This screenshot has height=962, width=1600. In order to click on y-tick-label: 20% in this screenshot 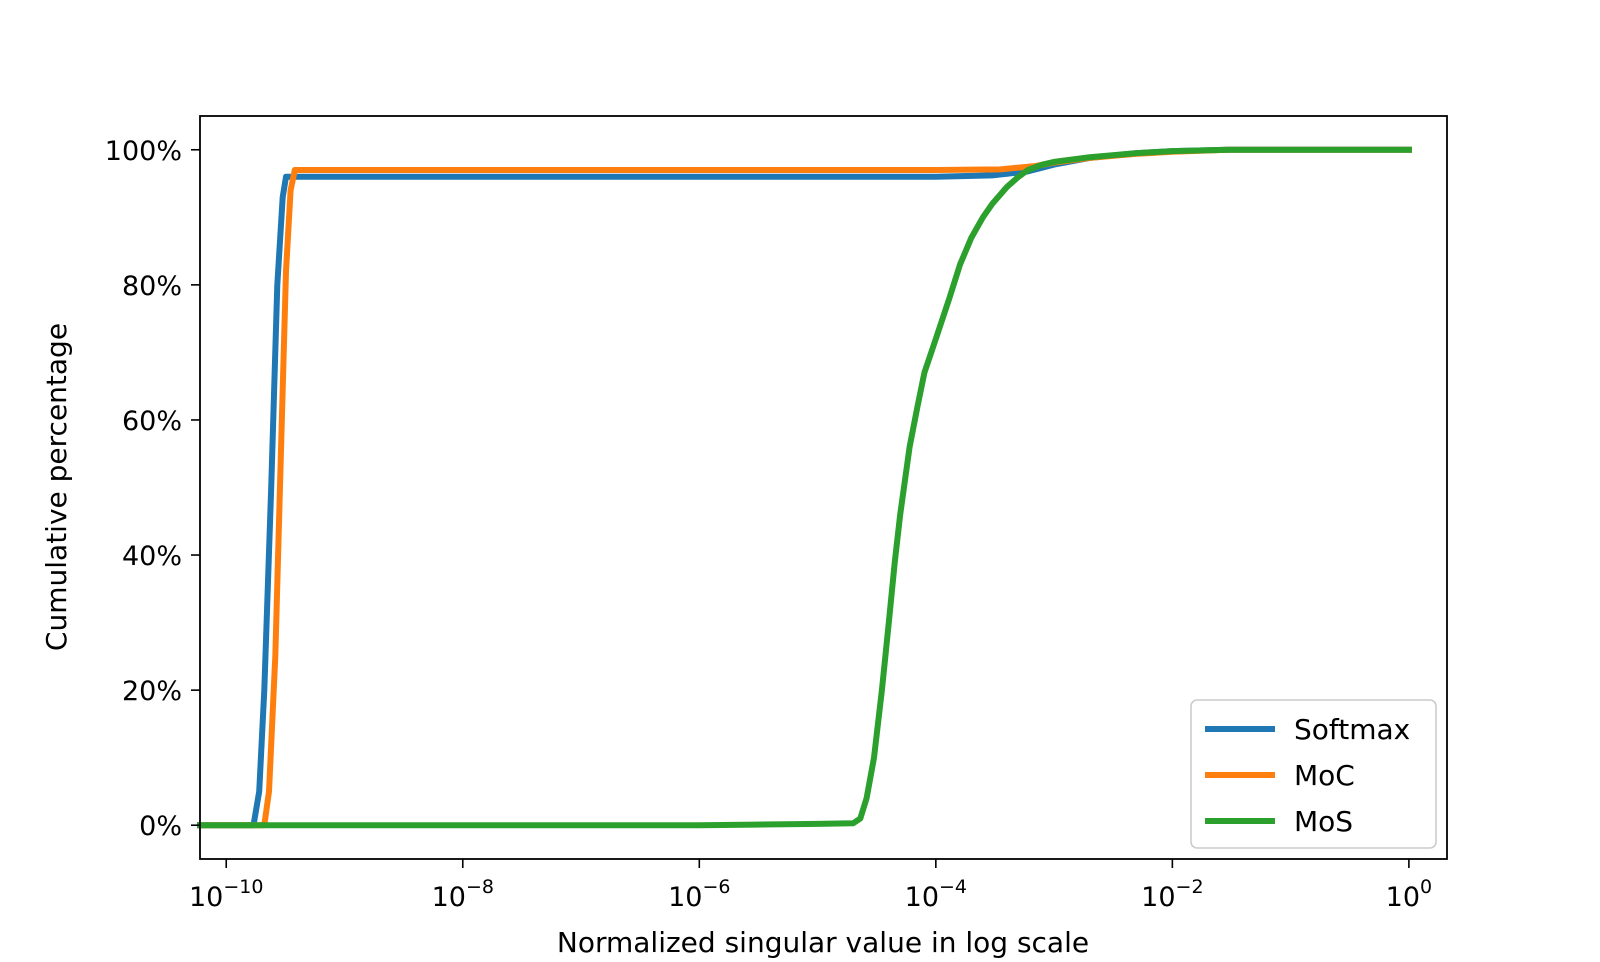, I will do `click(152, 691)`.